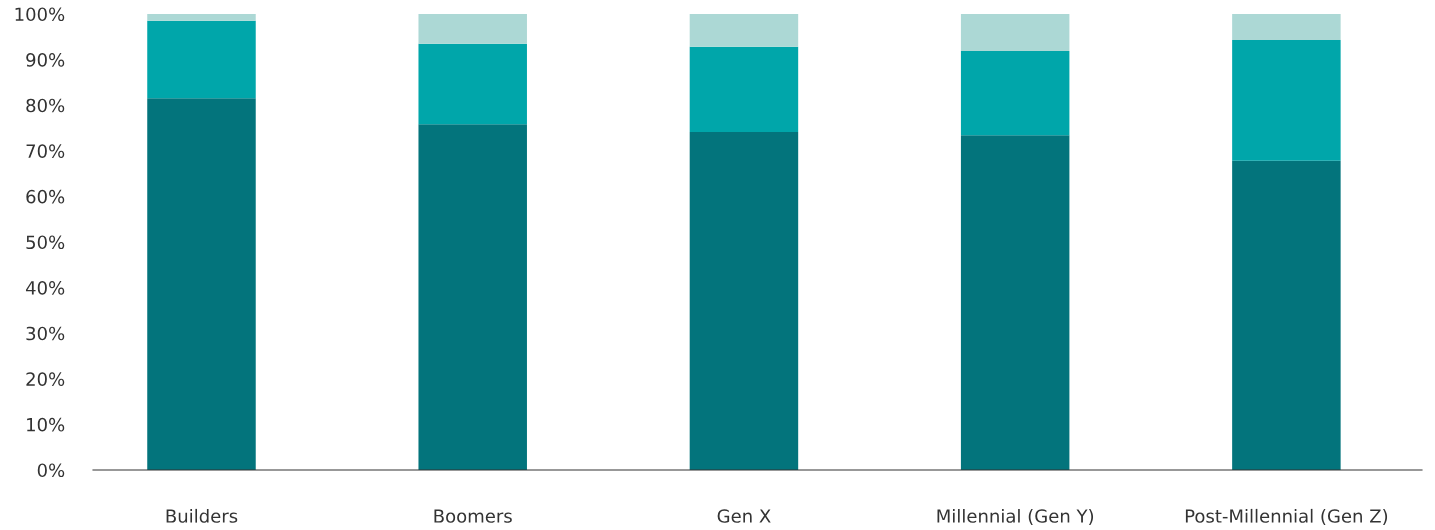  I want to click on y-tick-label: 20%, so click(45, 379).